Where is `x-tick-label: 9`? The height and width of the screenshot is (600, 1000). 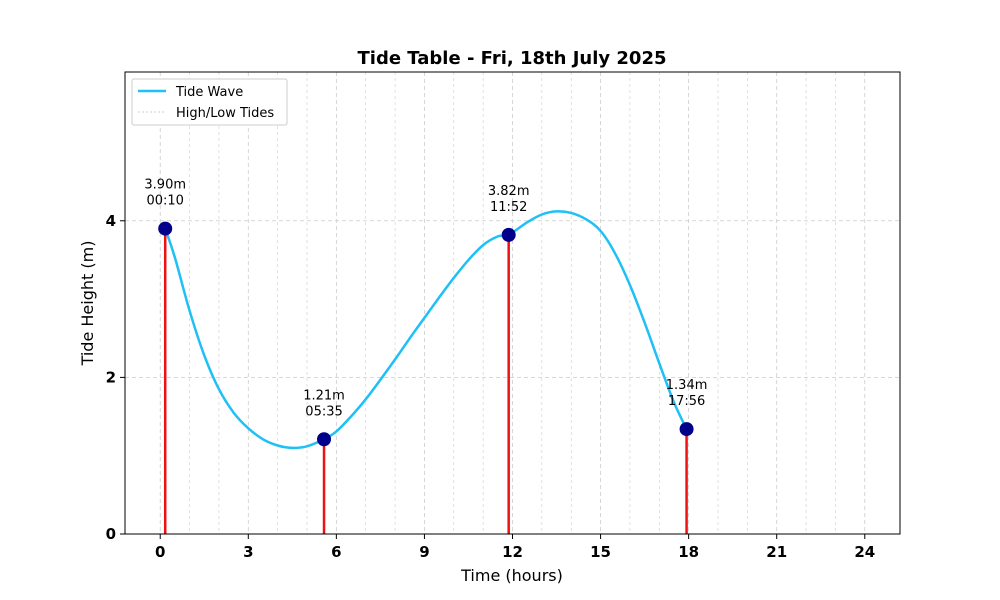
x-tick-label: 9 is located at coordinates (424, 552).